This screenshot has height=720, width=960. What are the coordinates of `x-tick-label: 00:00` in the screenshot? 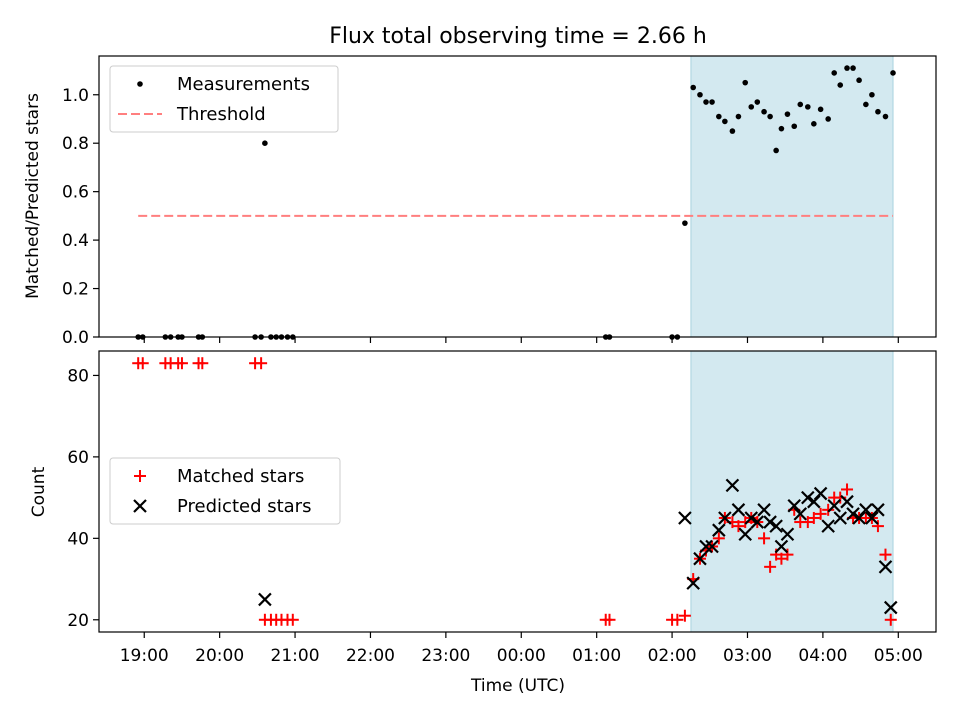 It's located at (521, 656).